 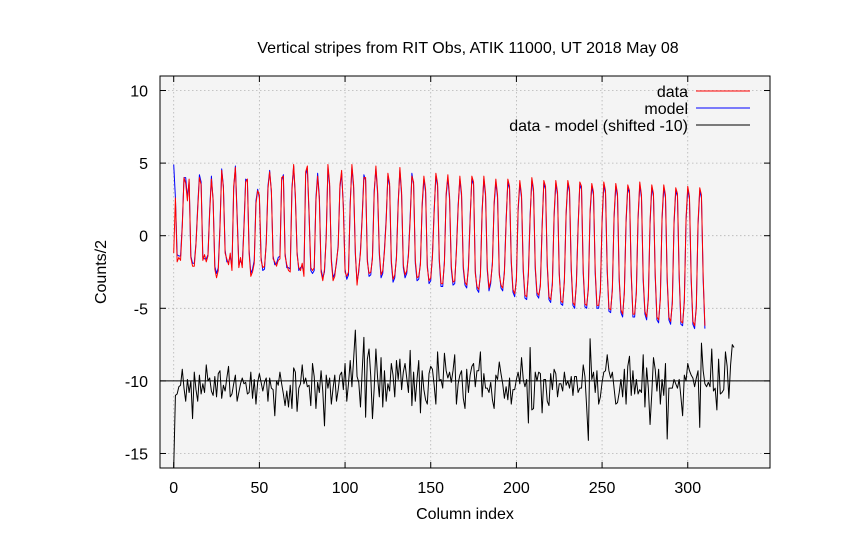 I want to click on x-tick-label: 200, so click(x=516, y=488).